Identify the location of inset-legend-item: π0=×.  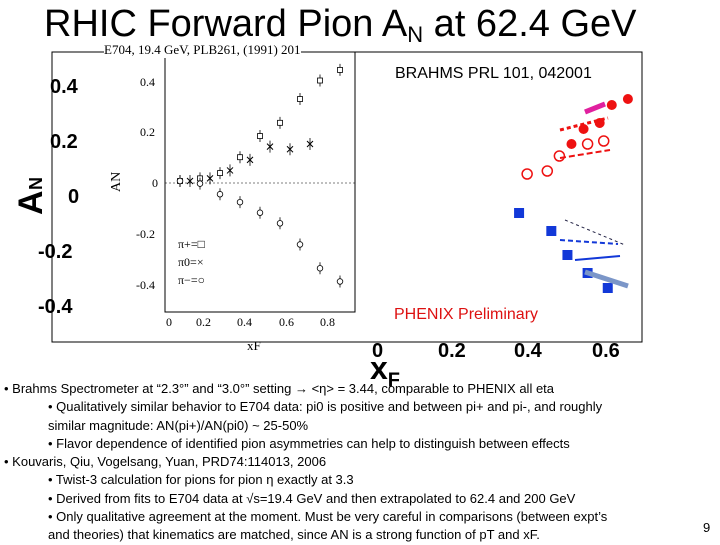
(191, 262).